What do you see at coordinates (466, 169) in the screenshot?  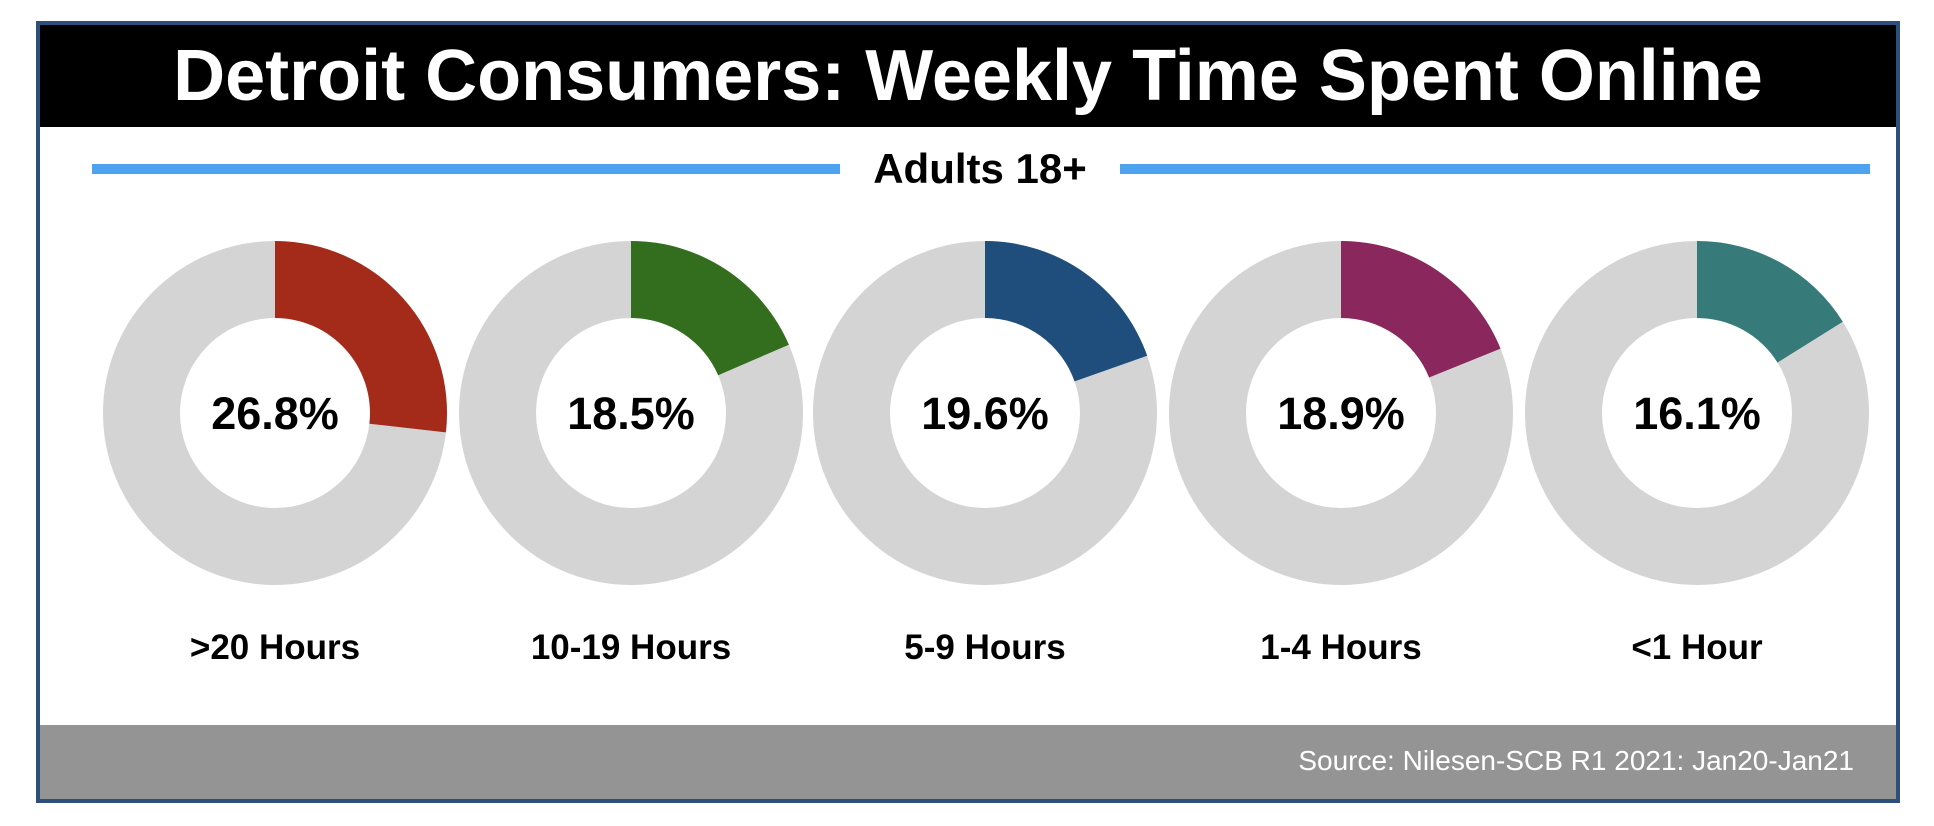 I see `subtitle-divider-left` at bounding box center [466, 169].